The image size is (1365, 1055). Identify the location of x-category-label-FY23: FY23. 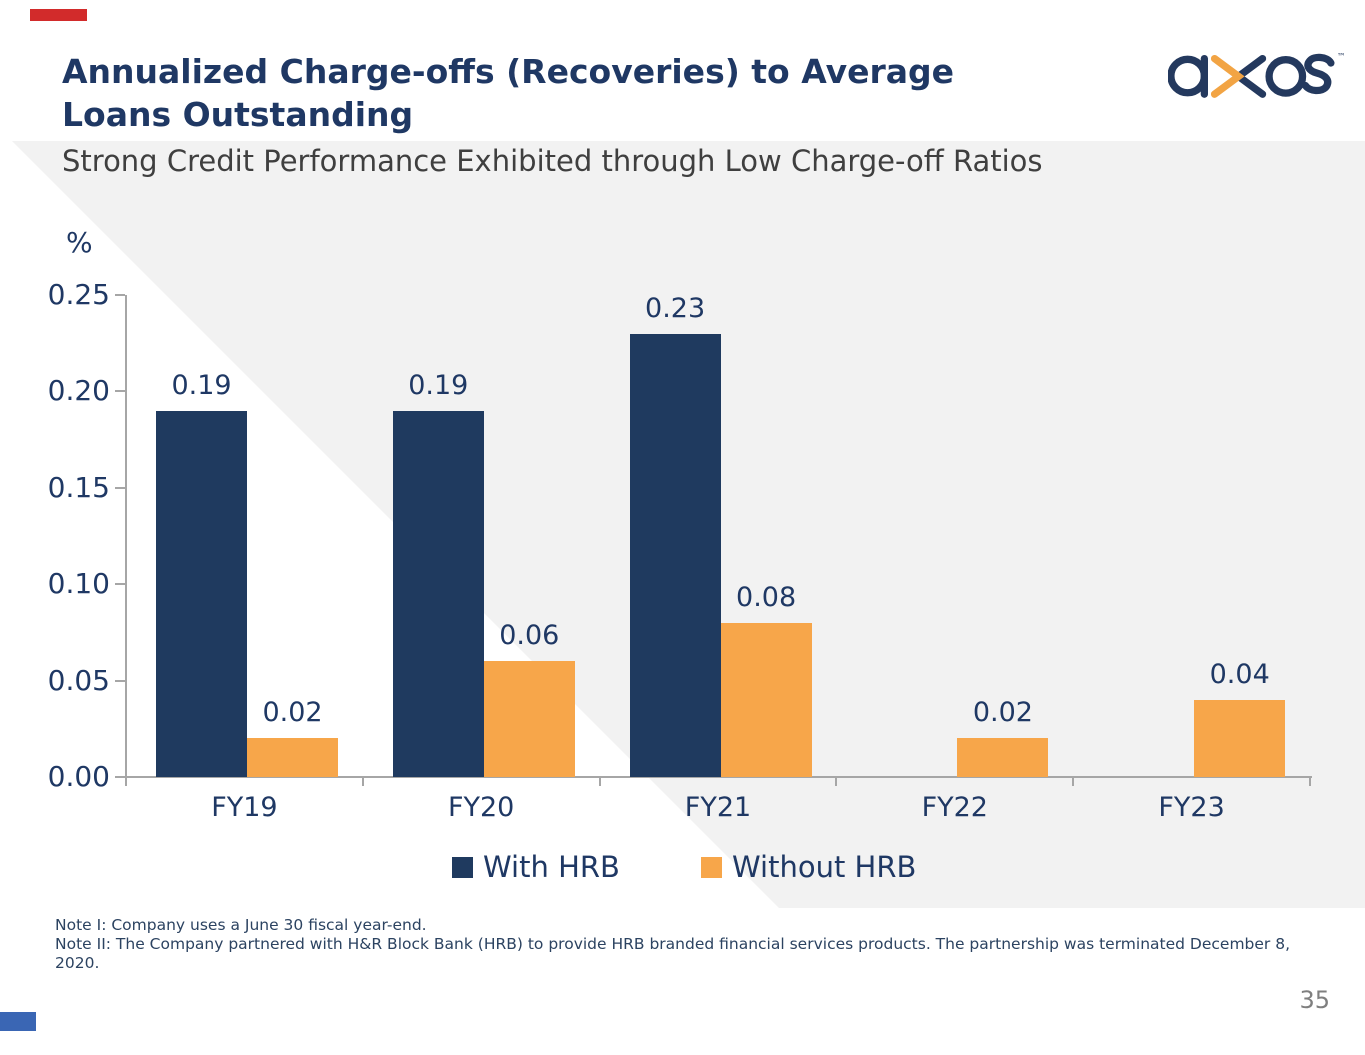
(1191, 807).